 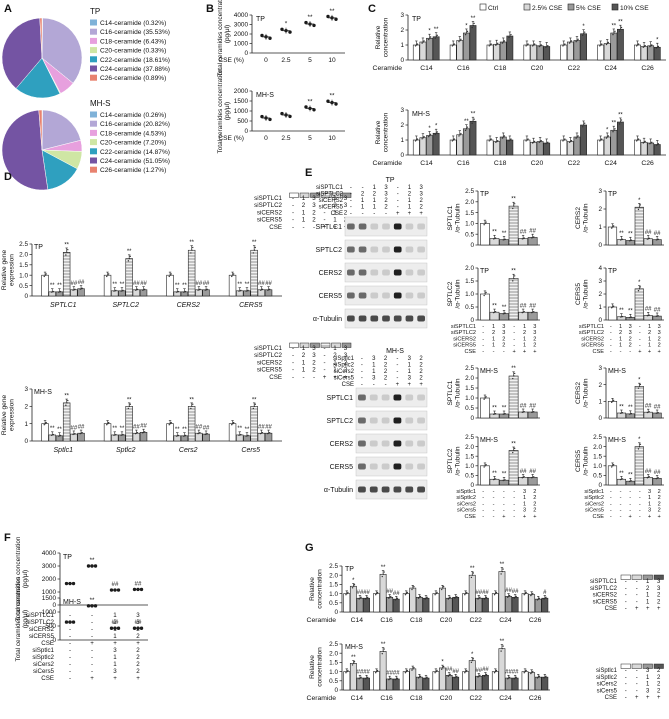 I want to click on e-mhs-cers5-row-value: -, so click(x=640, y=517).